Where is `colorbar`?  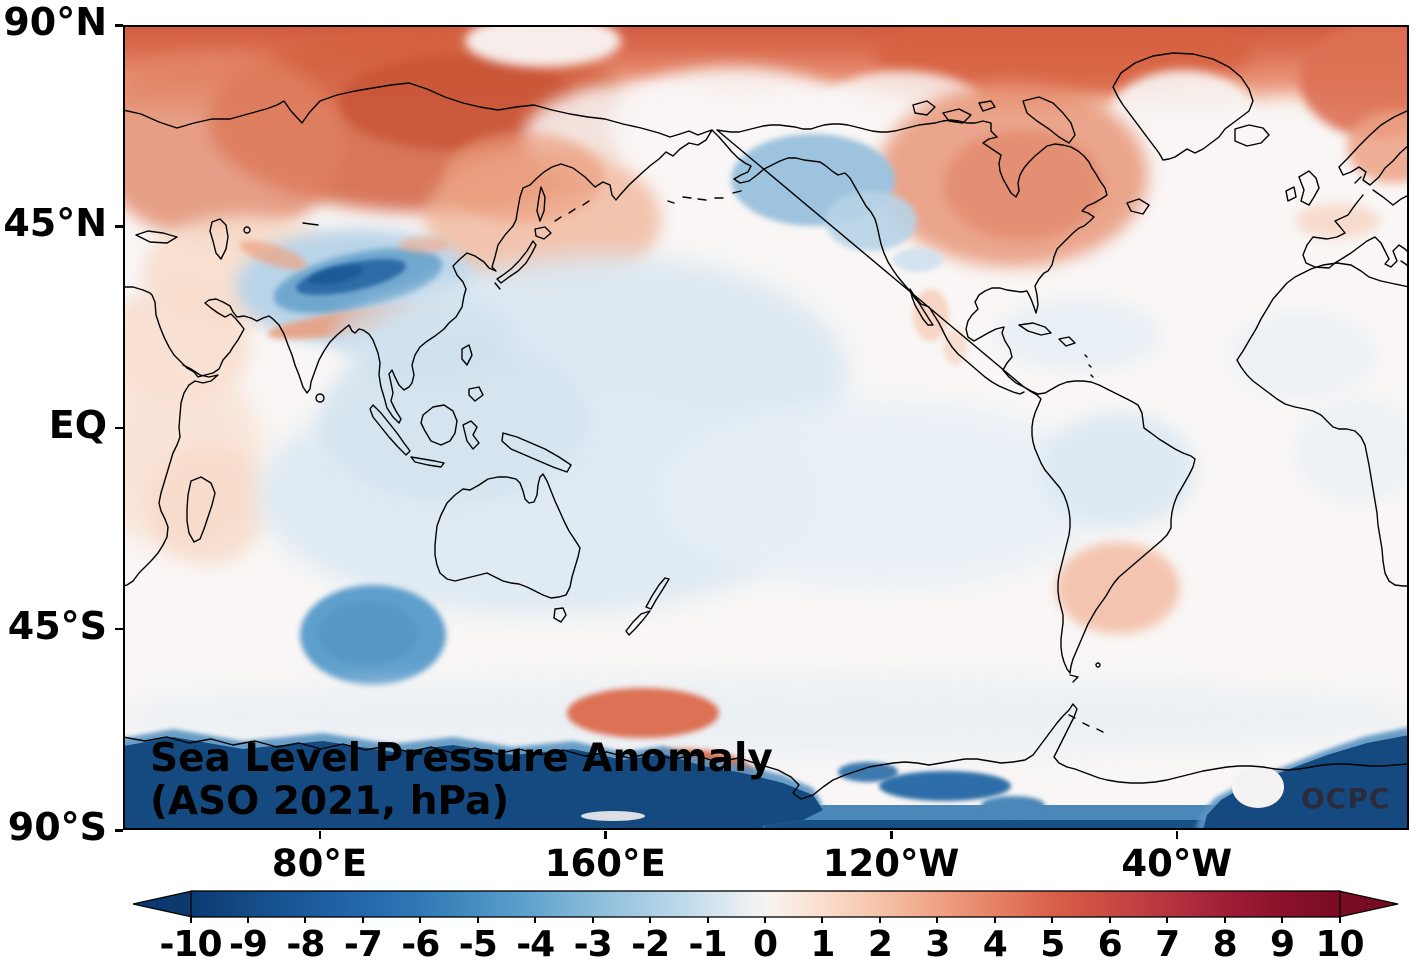
colorbar is located at coordinates (765, 904).